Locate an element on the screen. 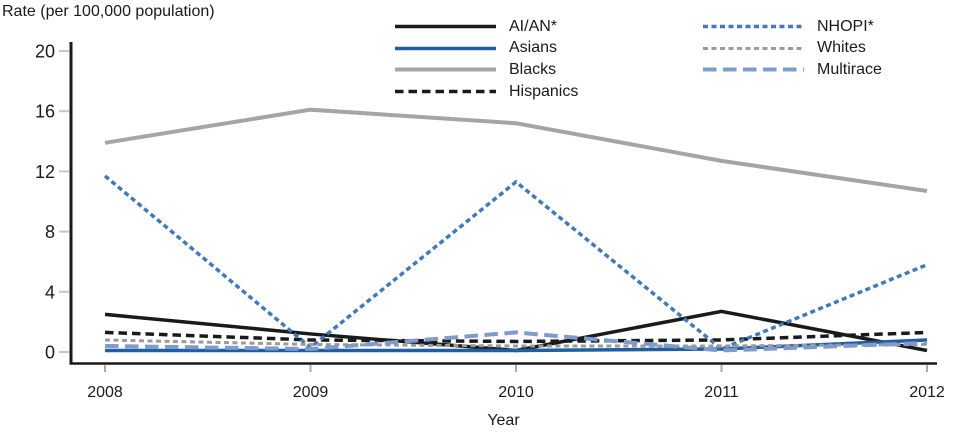 The width and height of the screenshot is (960, 439). series-line-whites is located at coordinates (516, 343).